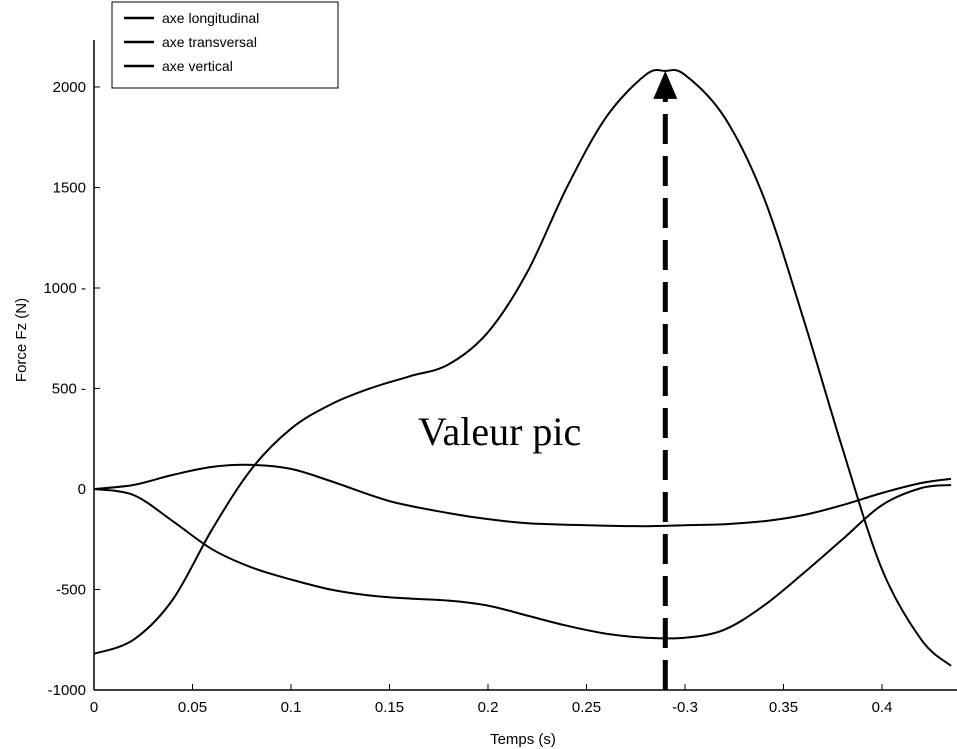  What do you see at coordinates (685, 707) in the screenshot?
I see `x-tick-label: -0.3` at bounding box center [685, 707].